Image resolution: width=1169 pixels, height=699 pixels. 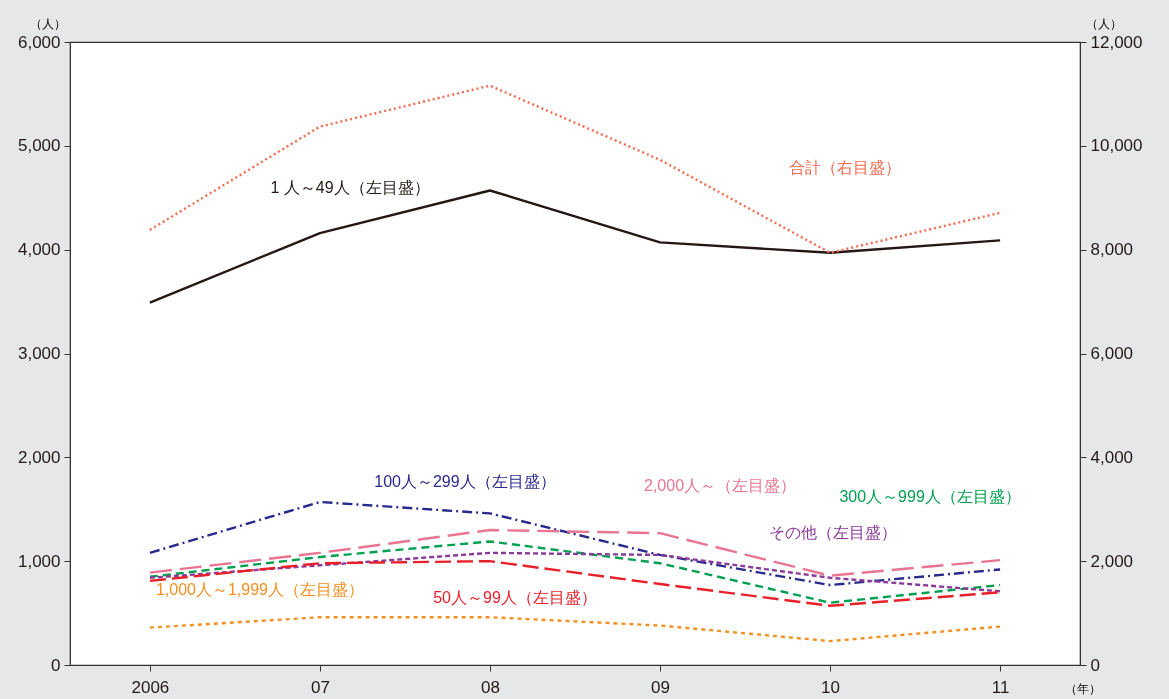 I want to click on y-tick-label: 0, so click(x=56, y=665).